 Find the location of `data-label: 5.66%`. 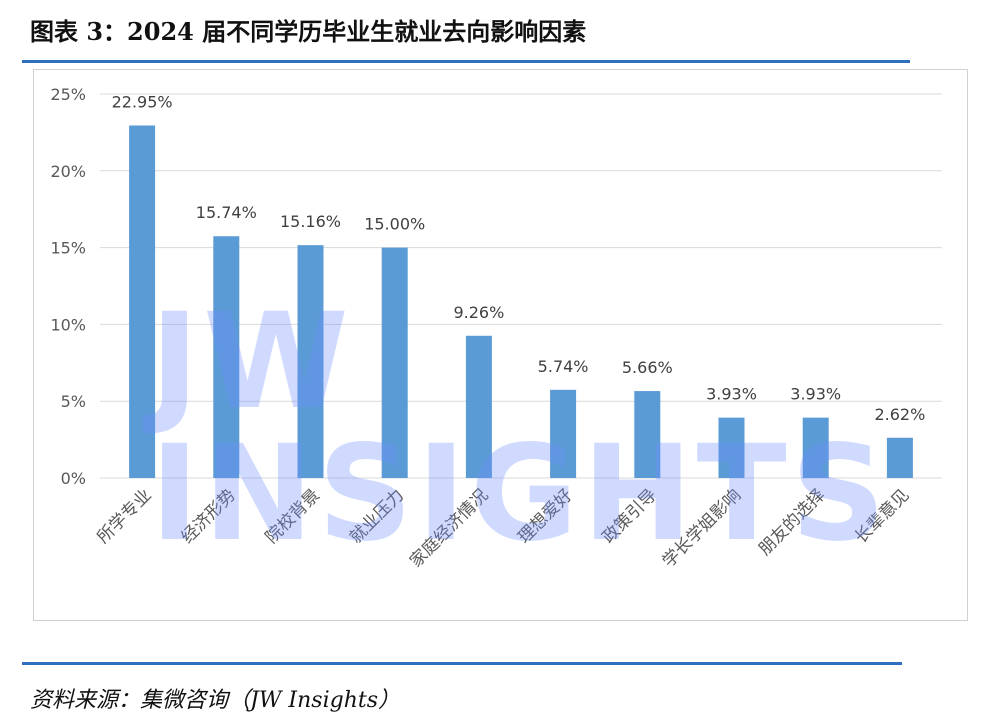

data-label: 5.66% is located at coordinates (647, 367).